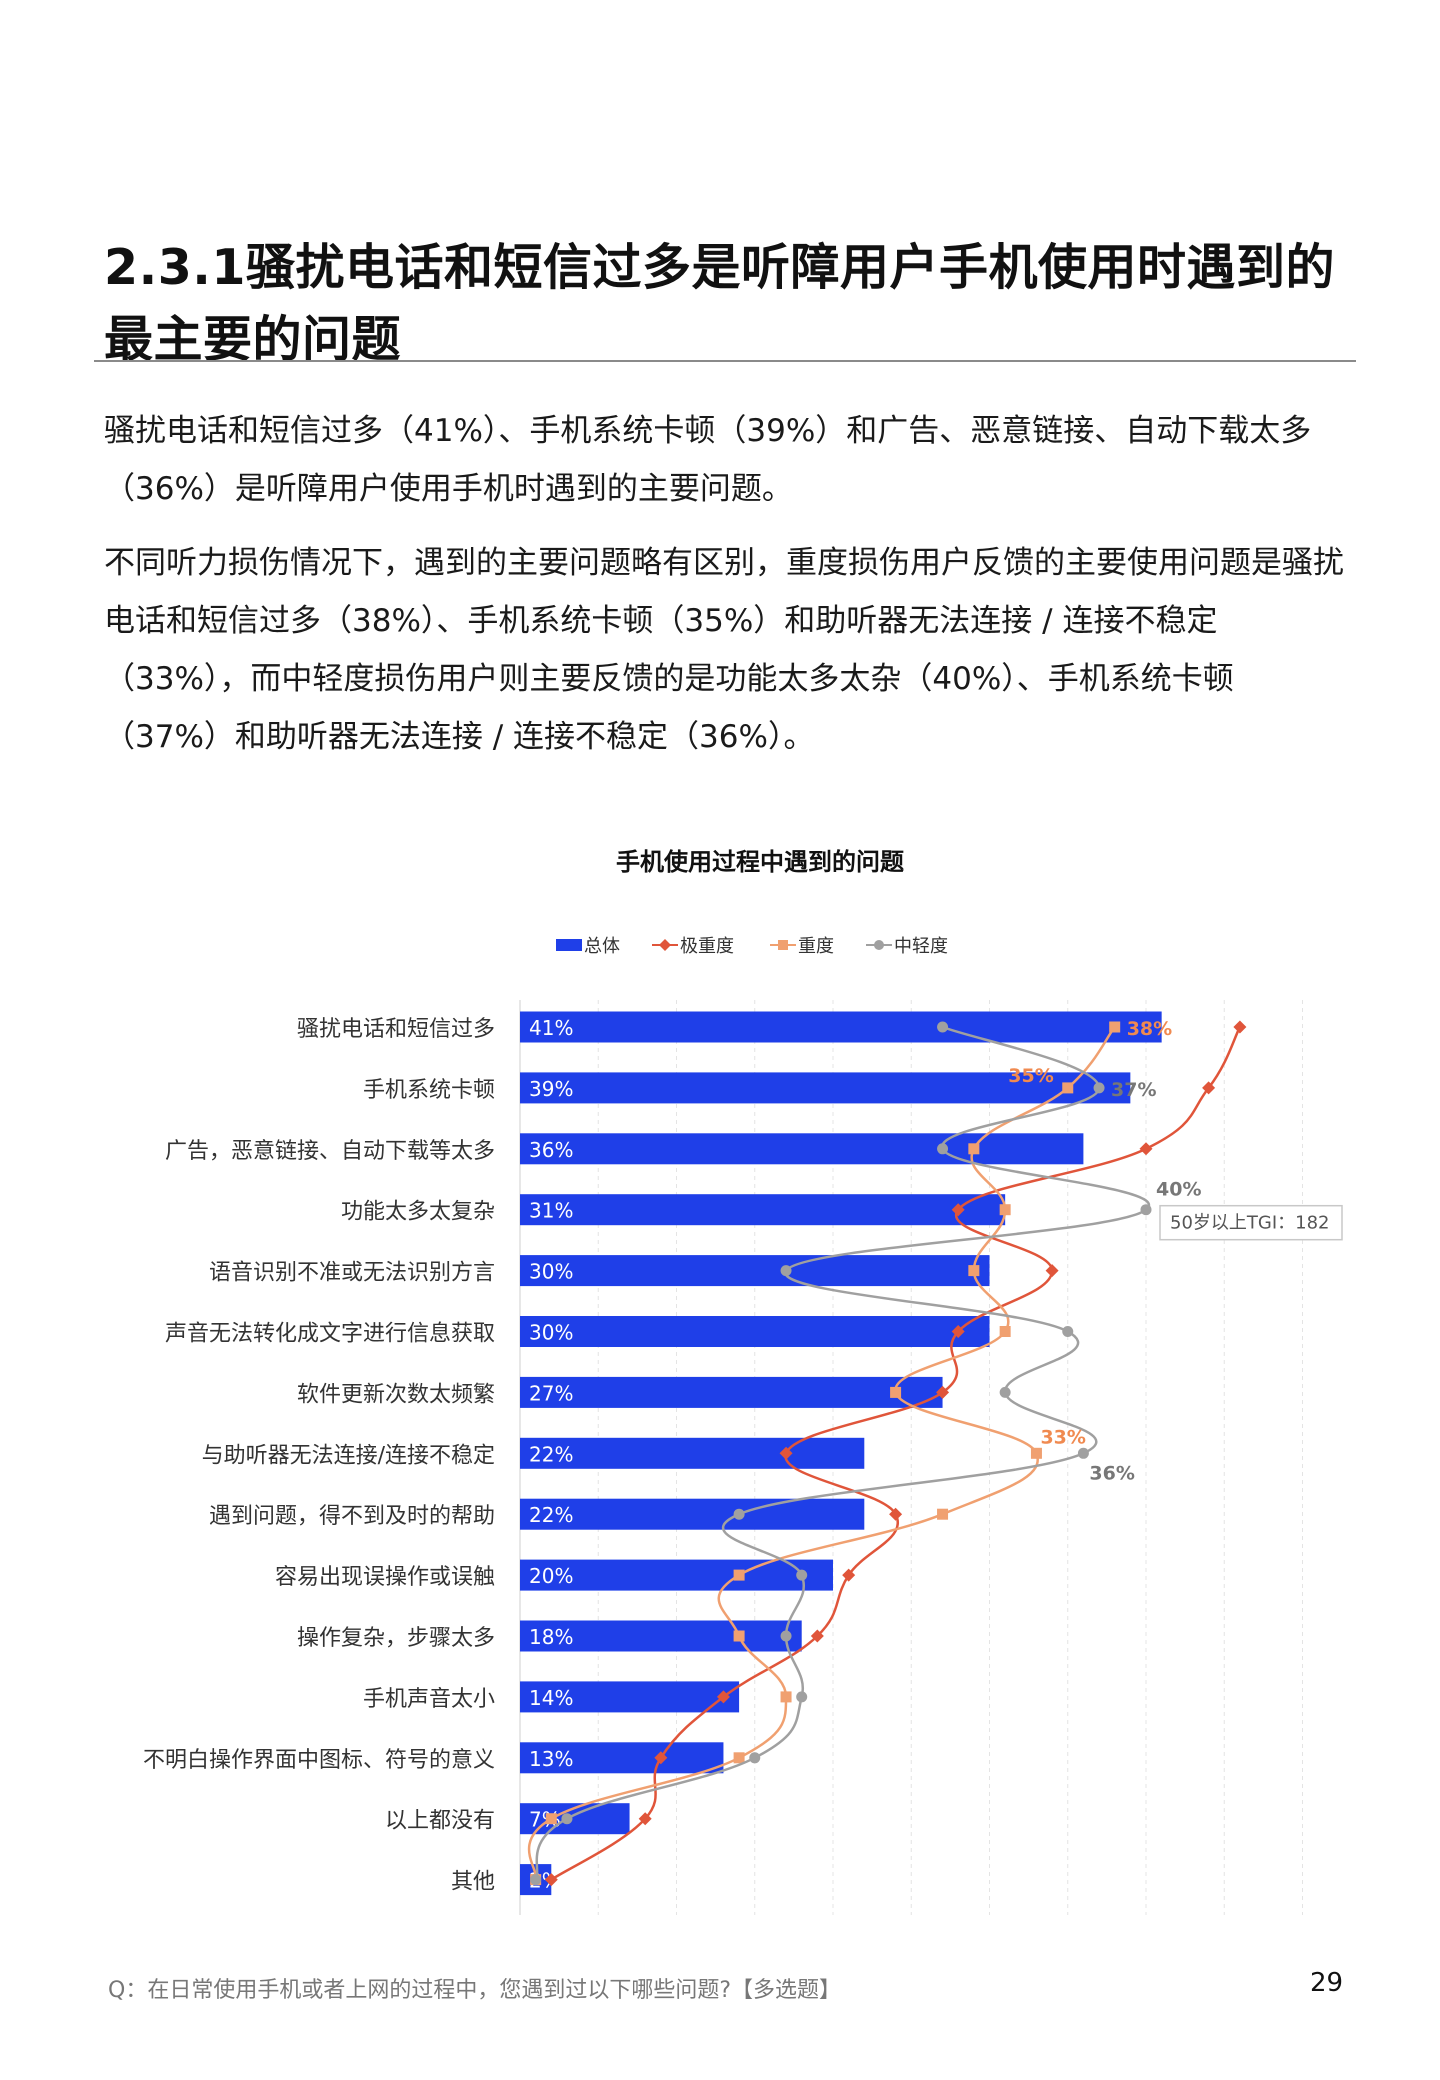  What do you see at coordinates (1146, 1210) in the screenshot?
I see `marker-中轻度-3` at bounding box center [1146, 1210].